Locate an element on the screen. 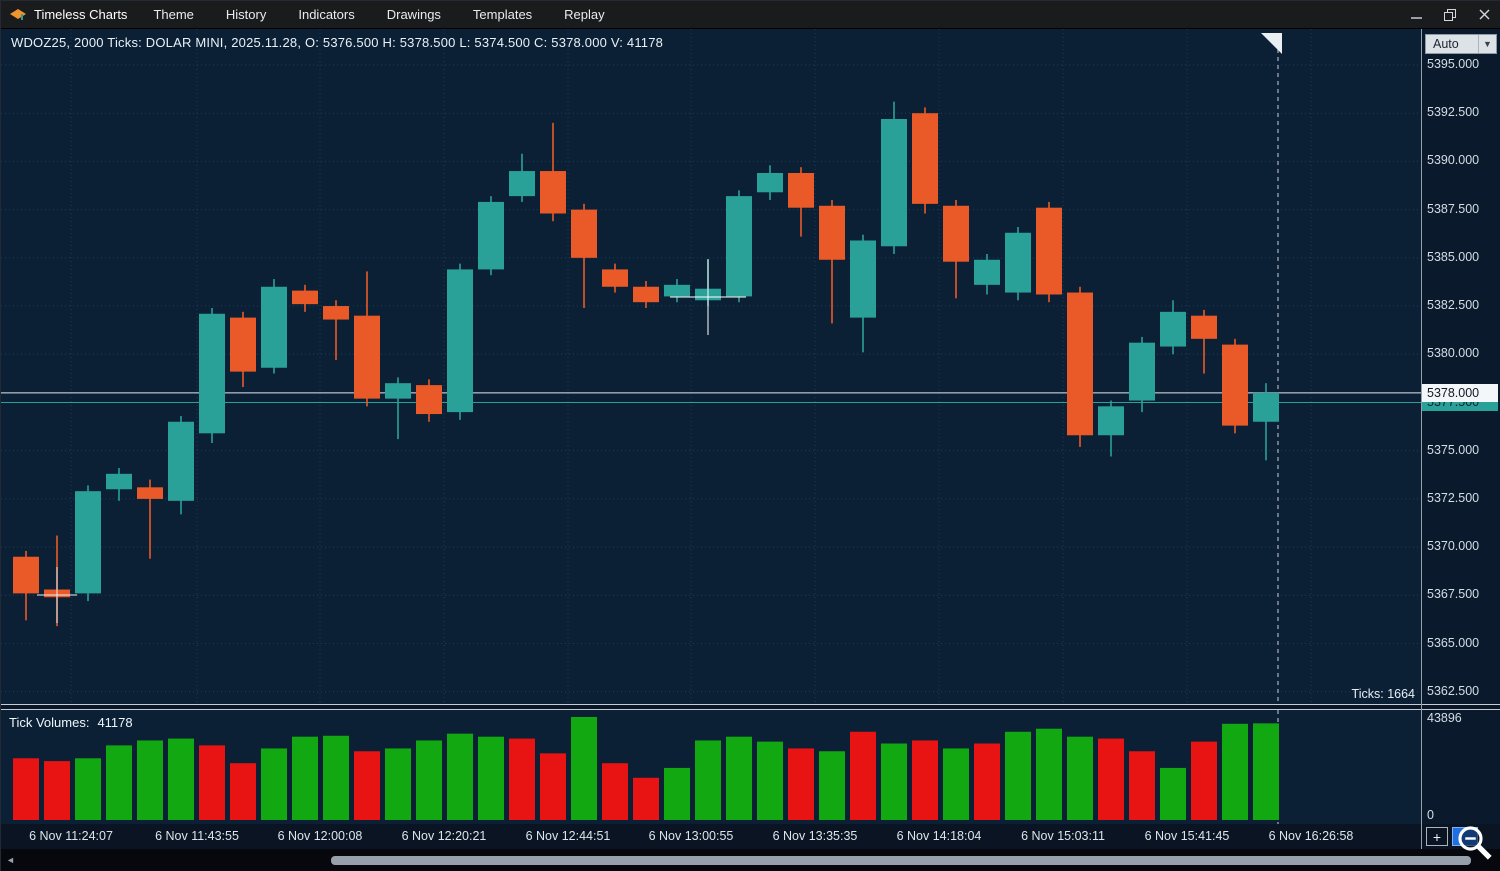 This screenshot has width=1500, height=871. menu-item-replay: Replay is located at coordinates (584, 14).